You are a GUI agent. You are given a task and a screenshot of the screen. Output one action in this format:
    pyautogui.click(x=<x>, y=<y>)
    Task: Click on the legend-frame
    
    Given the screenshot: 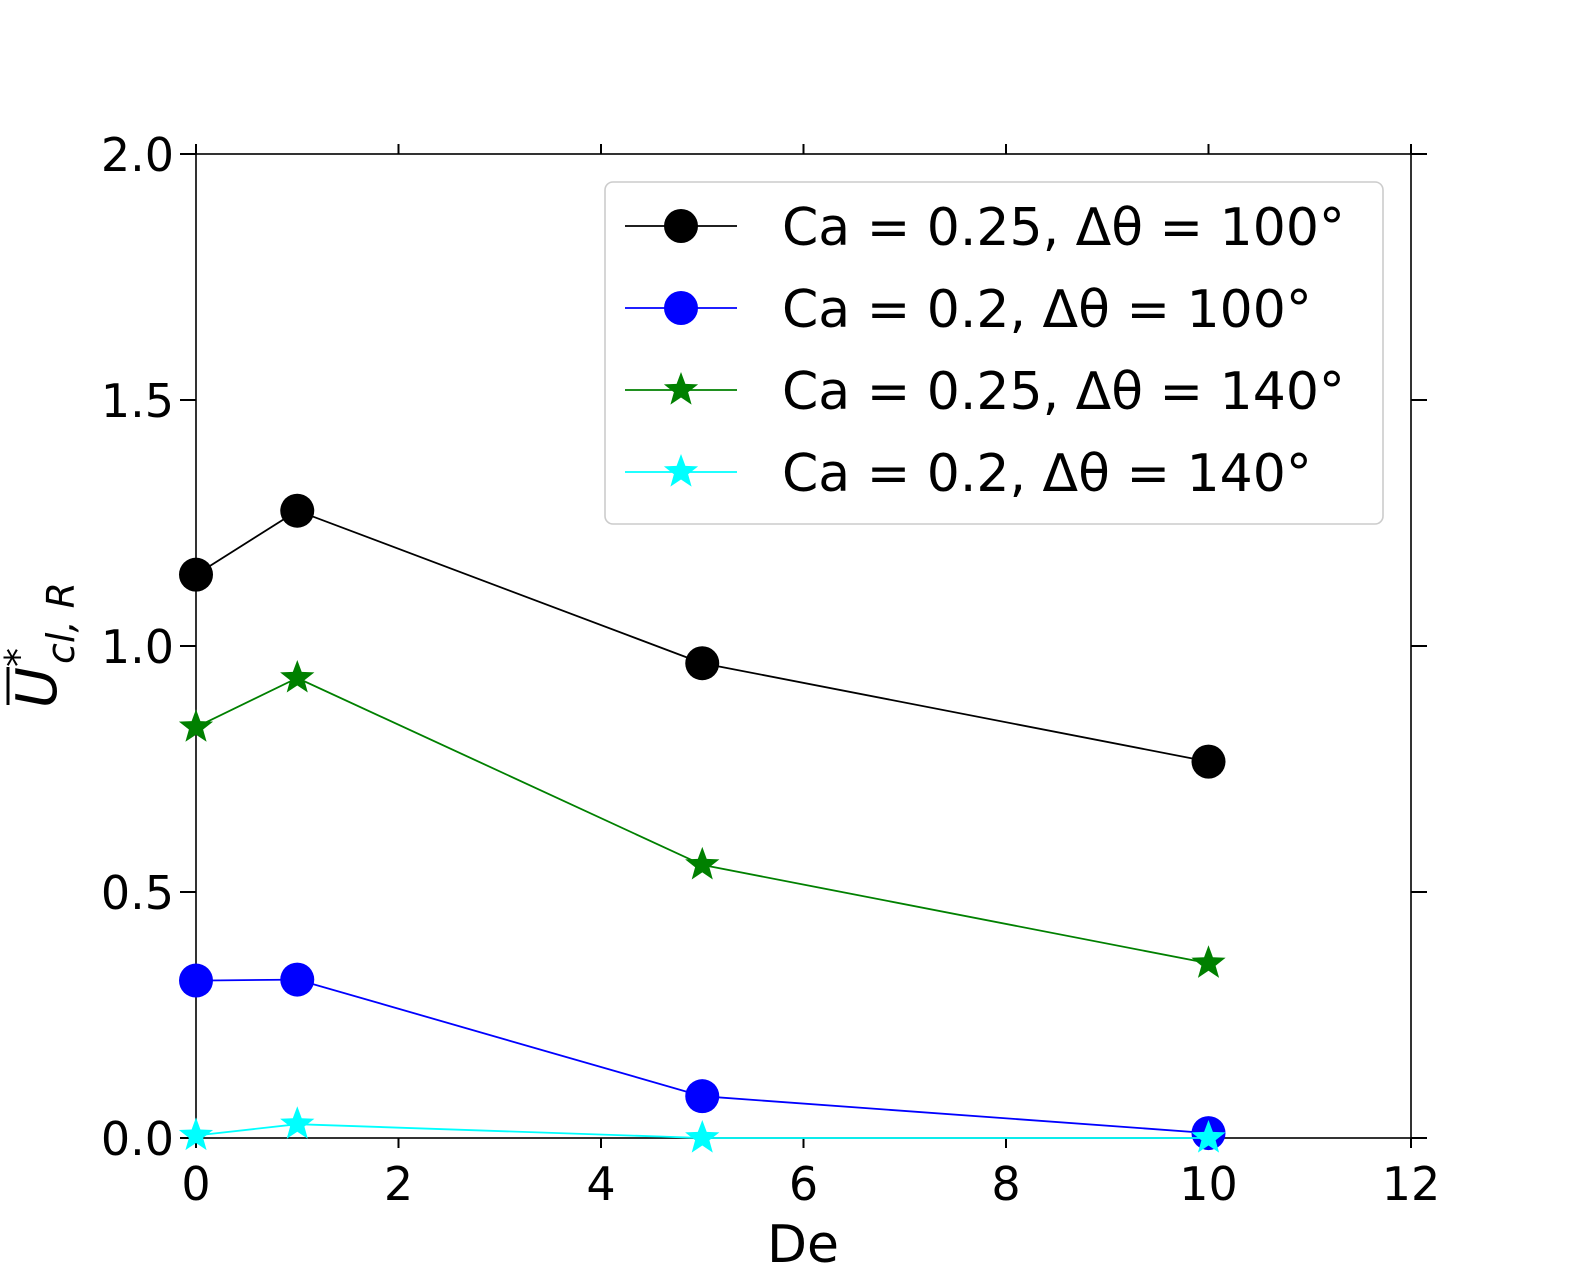 What is the action you would take?
    pyautogui.click(x=994, y=353)
    